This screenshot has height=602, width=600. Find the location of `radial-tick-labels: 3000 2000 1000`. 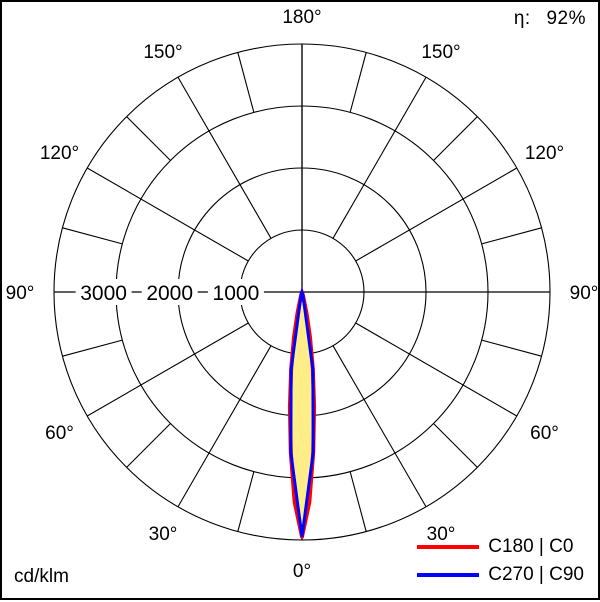

radial-tick-labels: 3000 2000 1000 is located at coordinates (169, 292).